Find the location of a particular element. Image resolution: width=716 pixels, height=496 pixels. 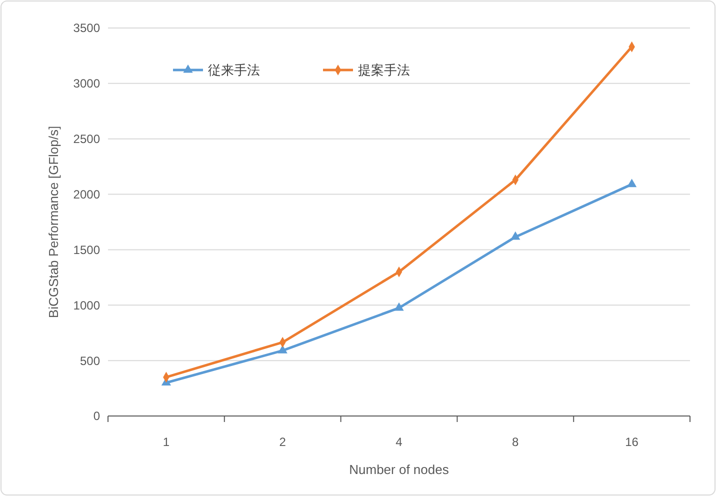

y-tick-label: 2000 is located at coordinates (86, 194).